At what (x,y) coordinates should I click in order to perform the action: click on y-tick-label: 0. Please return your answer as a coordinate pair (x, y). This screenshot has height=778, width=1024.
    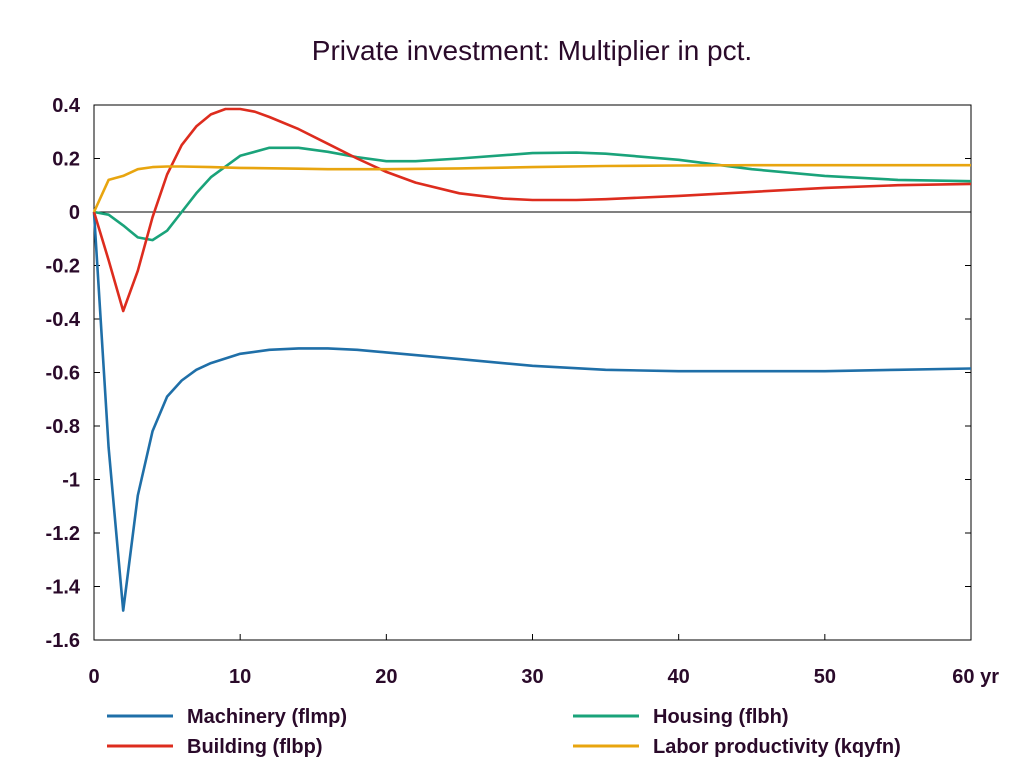
    Looking at the image, I should click on (74, 213).